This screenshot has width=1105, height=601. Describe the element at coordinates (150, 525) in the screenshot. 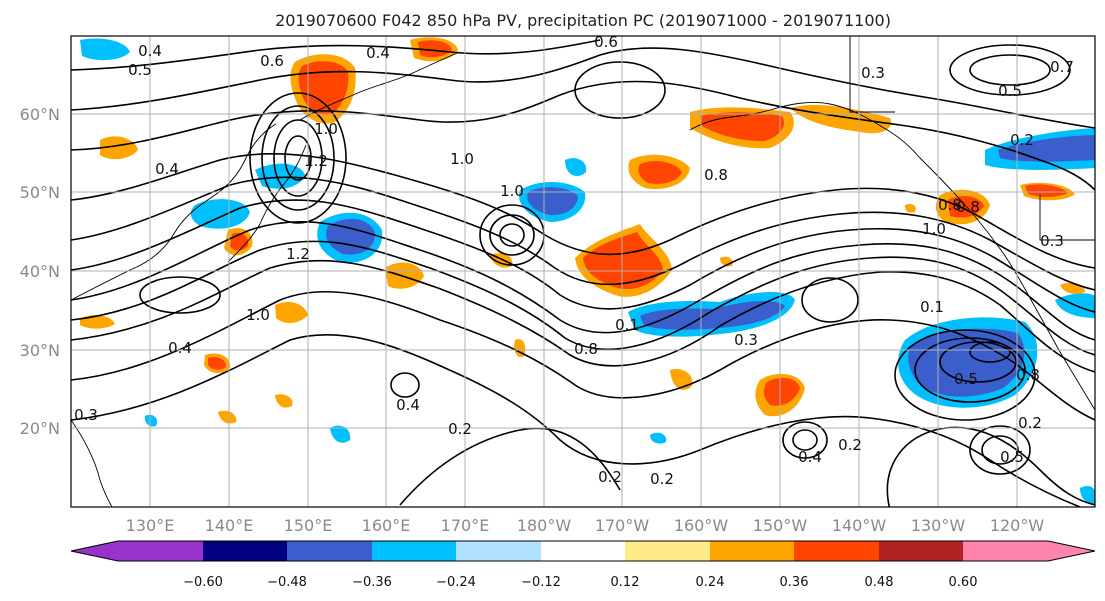

I see `lon-label: 130°E` at that location.